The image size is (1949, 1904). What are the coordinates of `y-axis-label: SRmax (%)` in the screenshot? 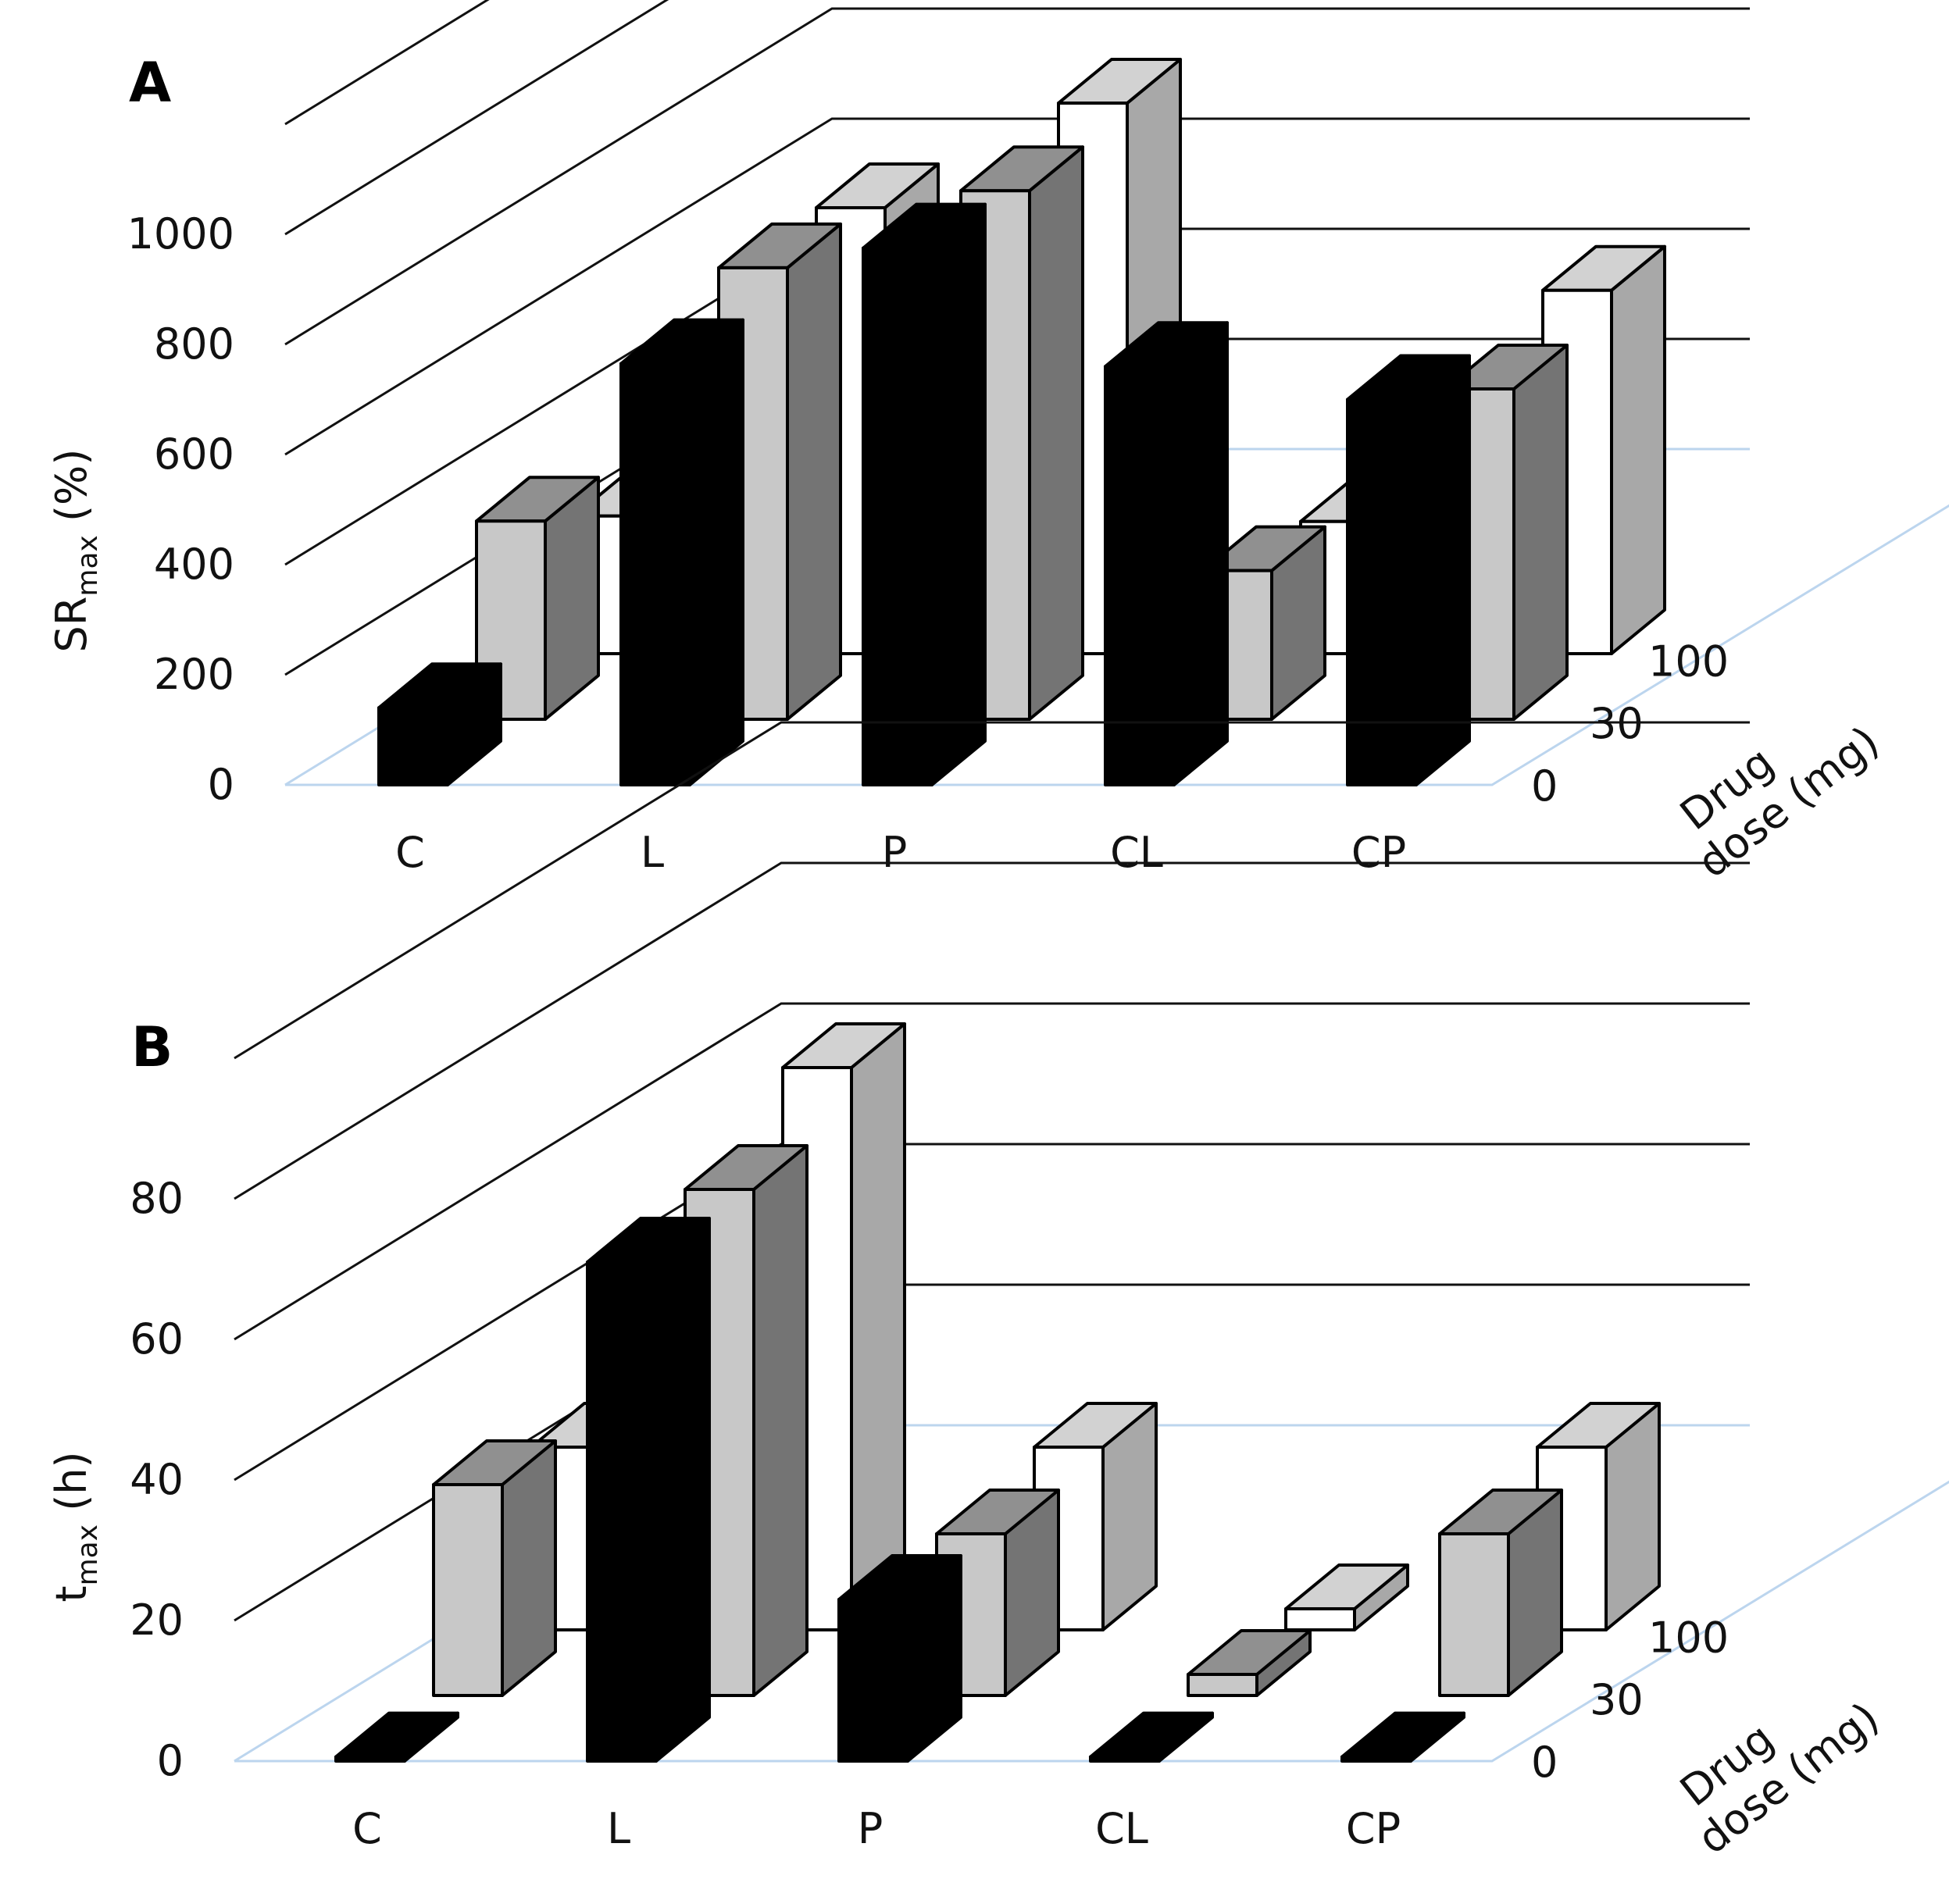 It's located at (75, 551).